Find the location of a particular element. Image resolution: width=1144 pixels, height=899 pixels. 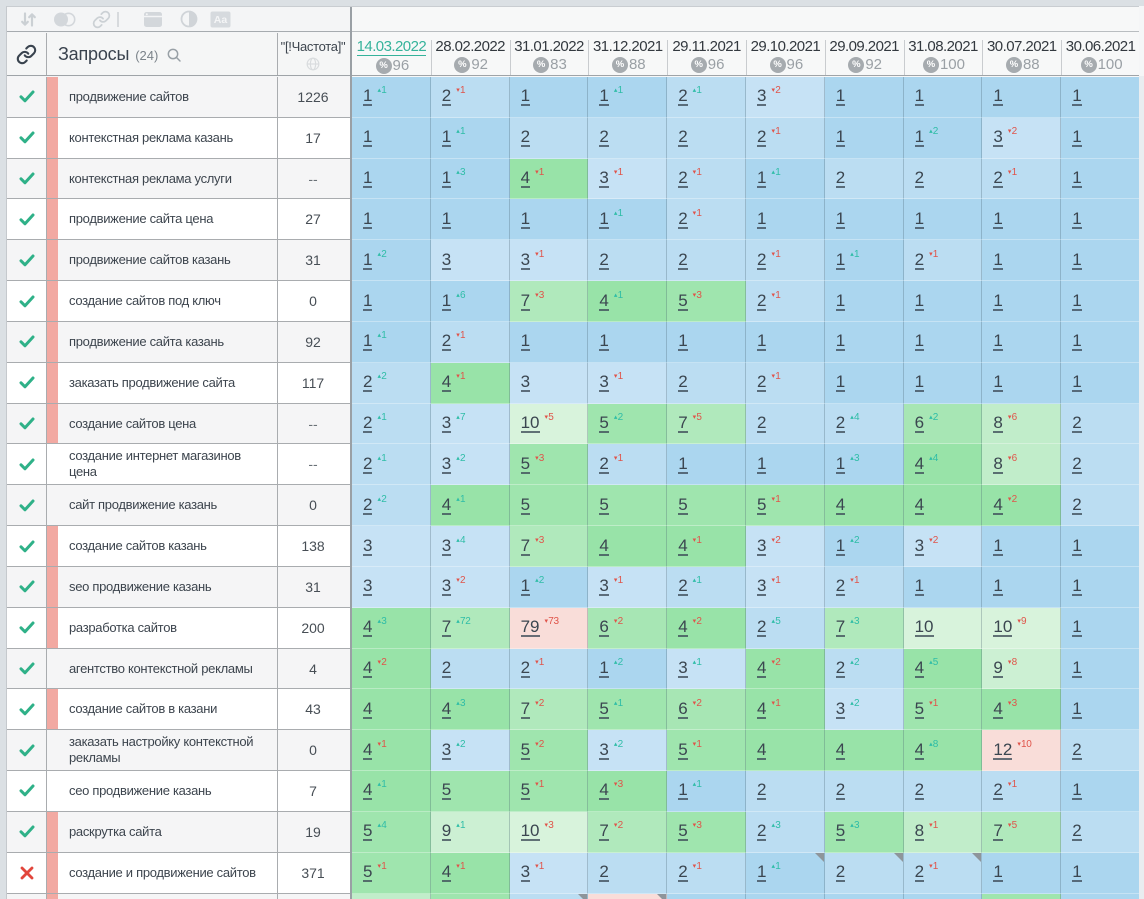

query-cell: seo продвижение казань is located at coordinates (162, 586).